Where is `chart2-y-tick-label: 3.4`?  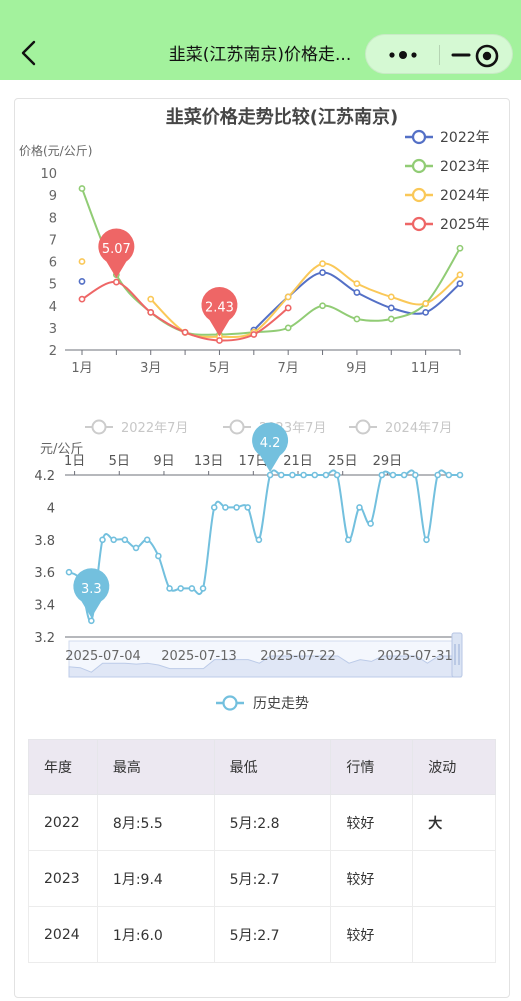 chart2-y-tick-label: 3.4 is located at coordinates (44, 606).